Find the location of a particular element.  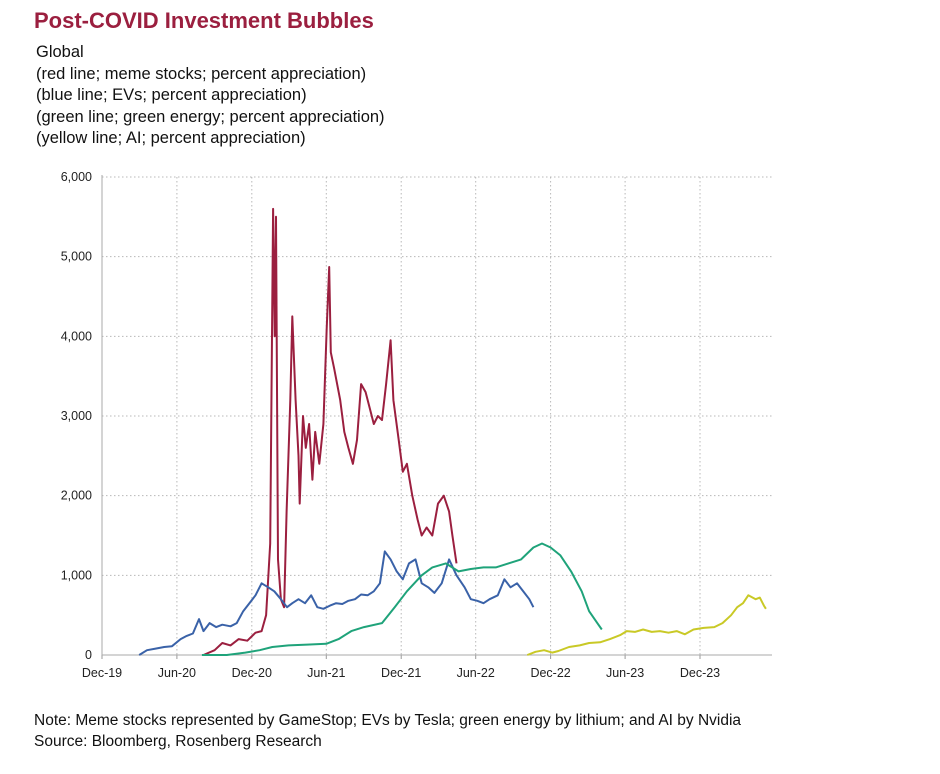

y-tick-label: 5,000 is located at coordinates (76, 257).